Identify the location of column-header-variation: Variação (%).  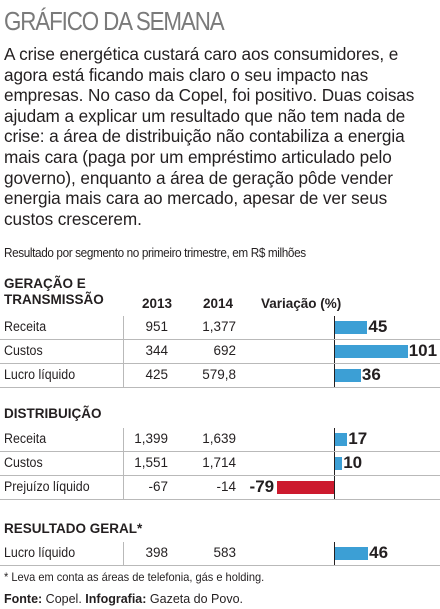
(301, 303).